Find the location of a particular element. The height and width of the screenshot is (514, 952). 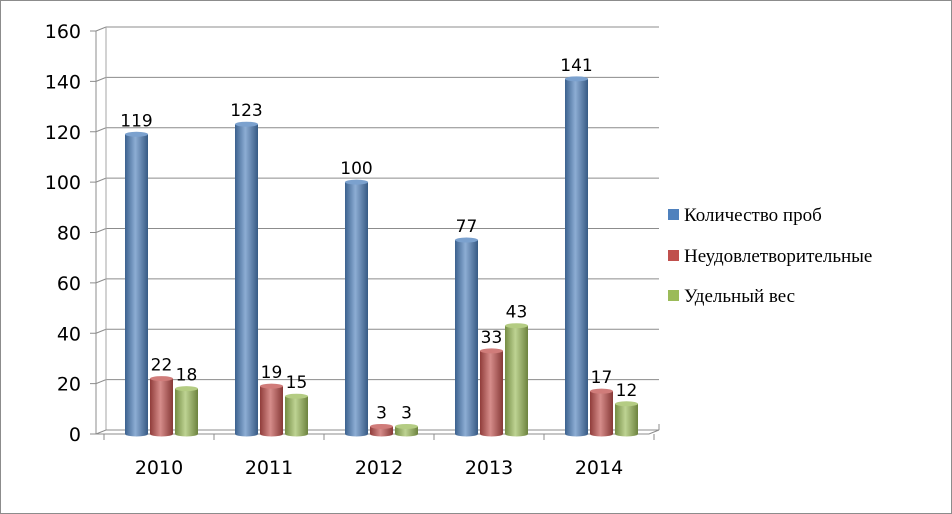

legend-item: Неудовлетворительные is located at coordinates (770, 256).